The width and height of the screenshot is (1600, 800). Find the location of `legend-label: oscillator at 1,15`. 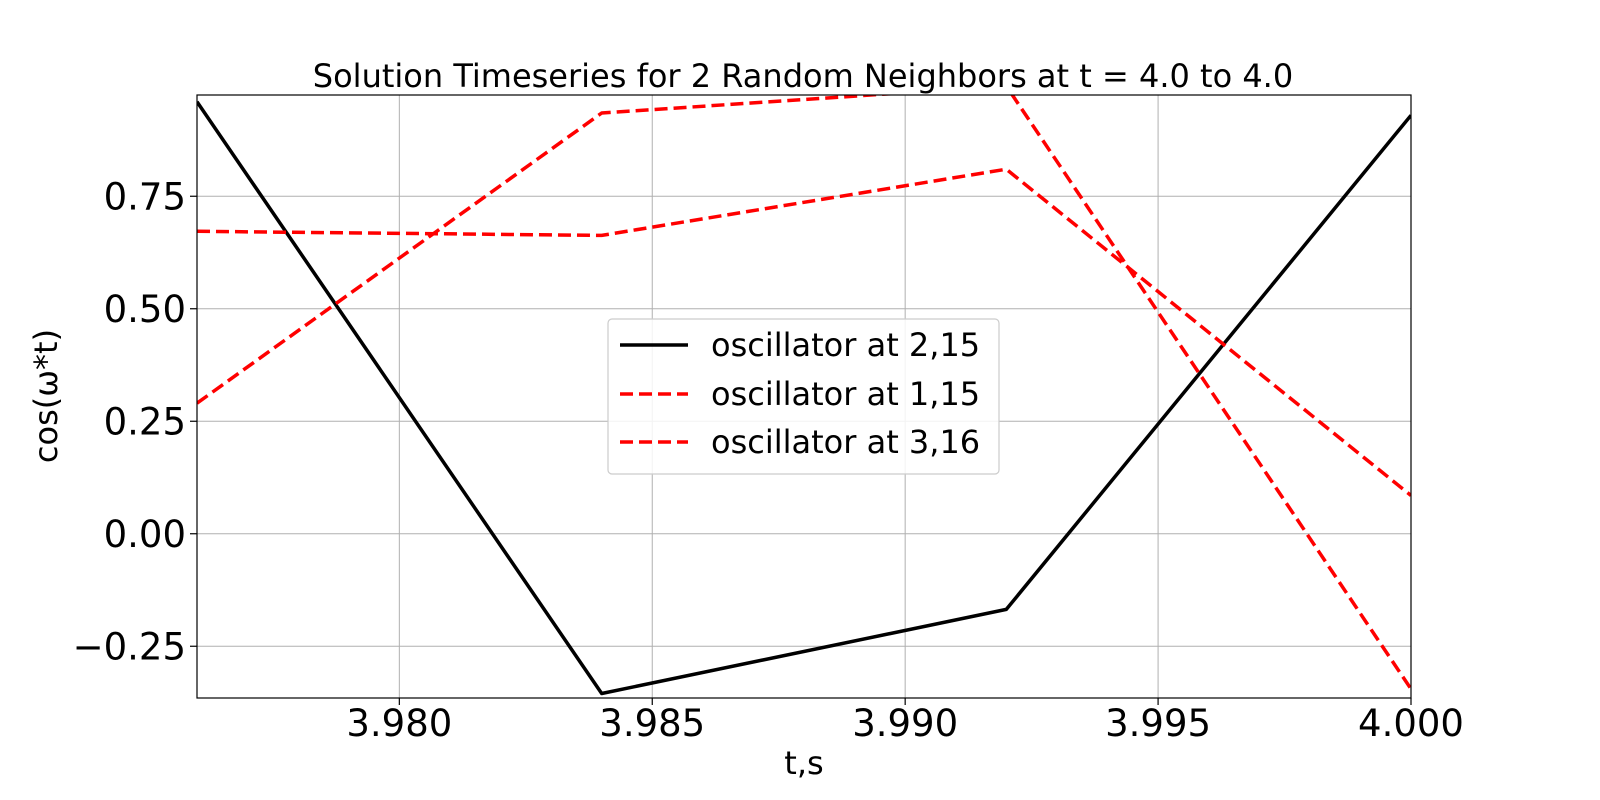

legend-label: oscillator at 1,15 is located at coordinates (845, 394).